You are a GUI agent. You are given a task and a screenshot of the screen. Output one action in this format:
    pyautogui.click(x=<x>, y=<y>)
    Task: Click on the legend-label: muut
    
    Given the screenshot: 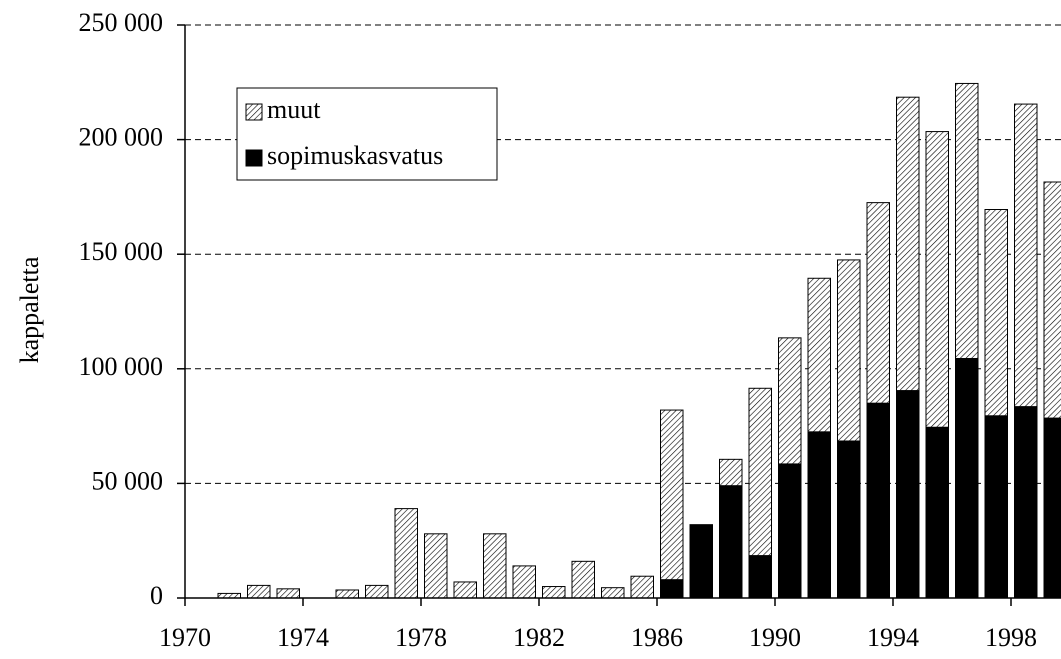 What is the action you would take?
    pyautogui.click(x=294, y=109)
    